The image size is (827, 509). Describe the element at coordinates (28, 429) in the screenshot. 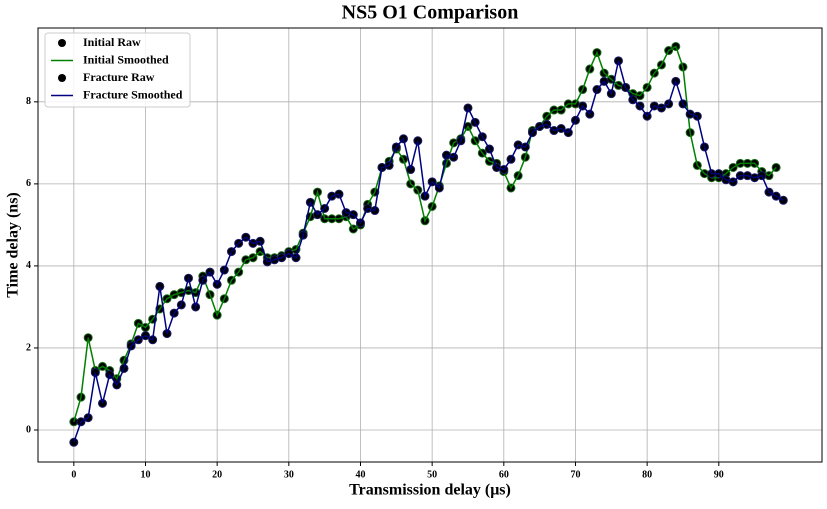

I see `y-tick-label: 0` at that location.